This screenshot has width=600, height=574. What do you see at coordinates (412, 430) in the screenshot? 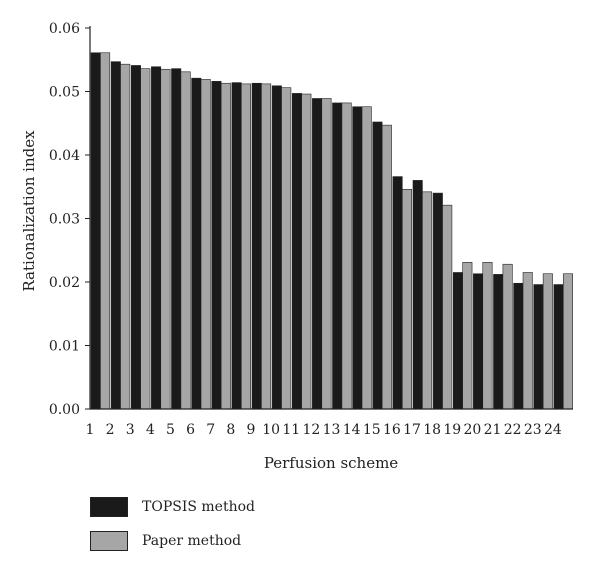
I see `x-tick-label: 17` at bounding box center [412, 430].